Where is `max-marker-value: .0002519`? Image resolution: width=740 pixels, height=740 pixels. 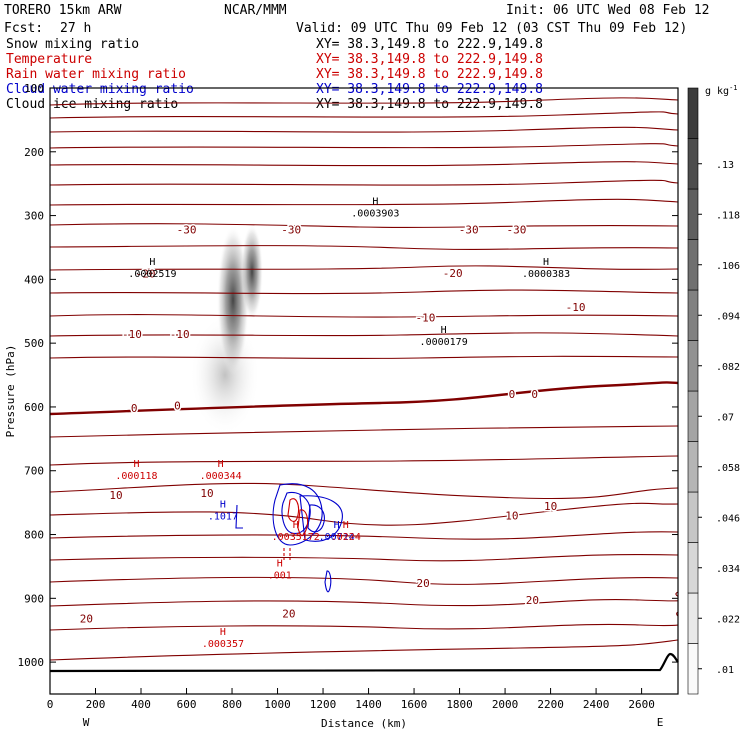 max-marker-value: .0002519 is located at coordinates (152, 274).